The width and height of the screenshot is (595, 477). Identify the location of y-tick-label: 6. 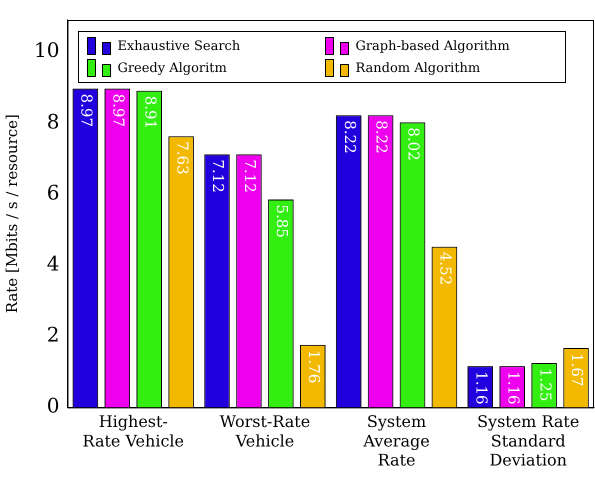
(53, 192).